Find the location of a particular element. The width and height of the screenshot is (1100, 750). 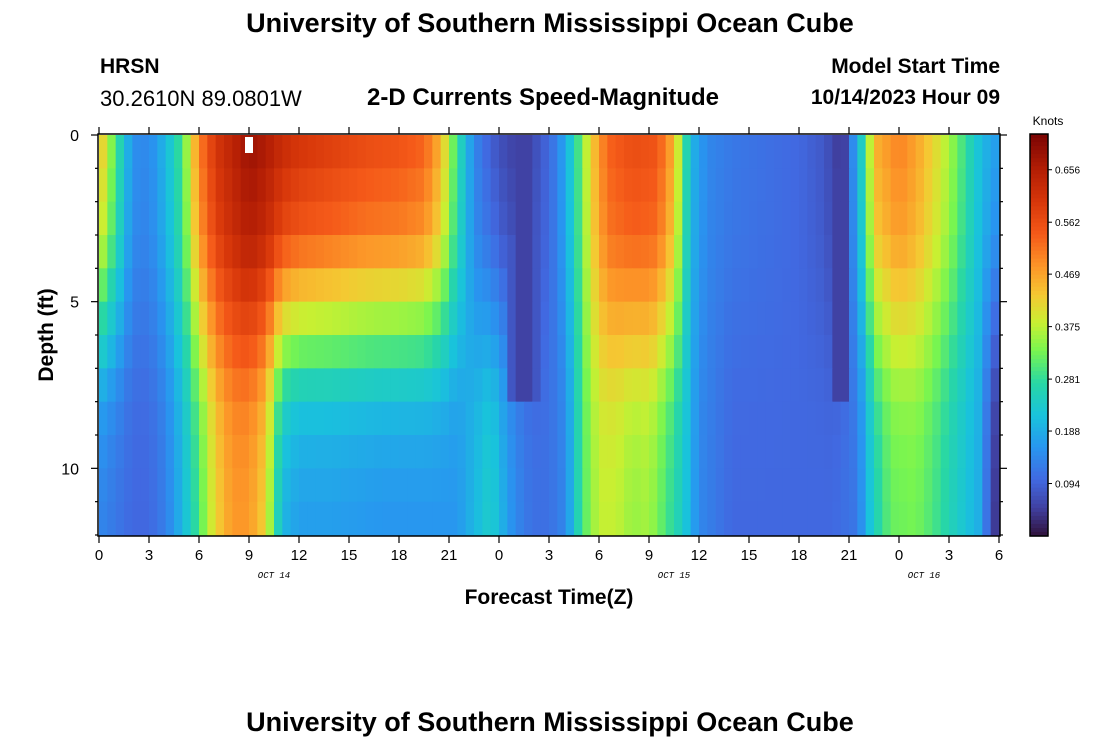

date-label: OCT 15 is located at coordinates (674, 576).